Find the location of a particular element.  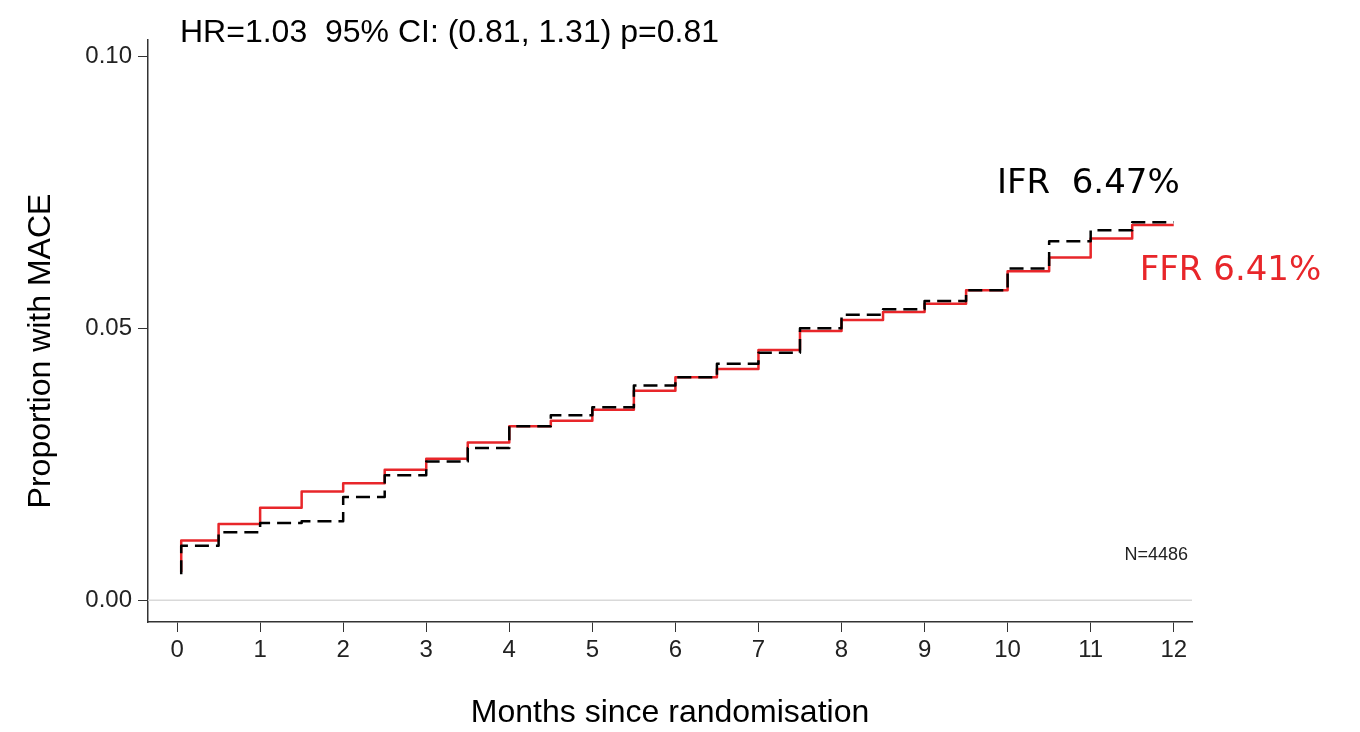

x-tick-label: 9 is located at coordinates (924, 649).